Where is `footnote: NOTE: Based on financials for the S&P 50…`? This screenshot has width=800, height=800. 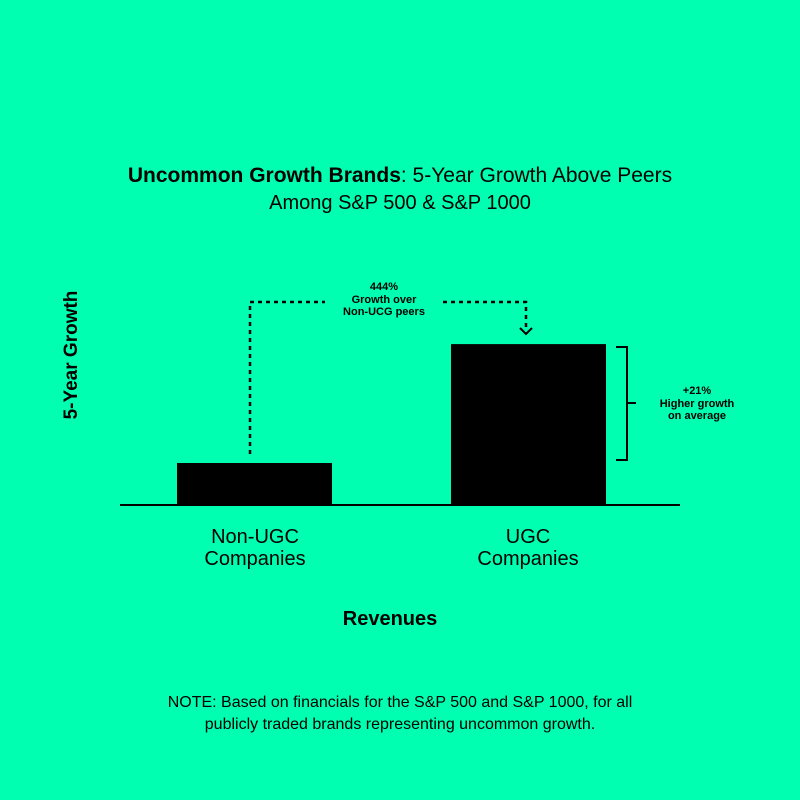 footnote: NOTE: Based on financials for the S&P 50… is located at coordinates (400, 714).